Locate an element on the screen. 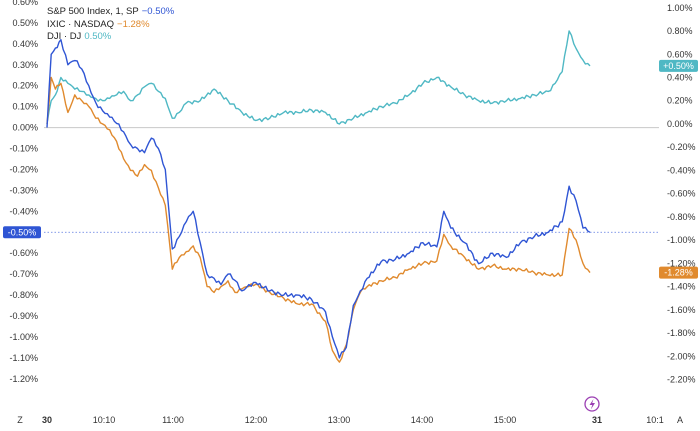 The height and width of the screenshot is (431, 700). right-tick-label: -0.20% is located at coordinates (681, 147).